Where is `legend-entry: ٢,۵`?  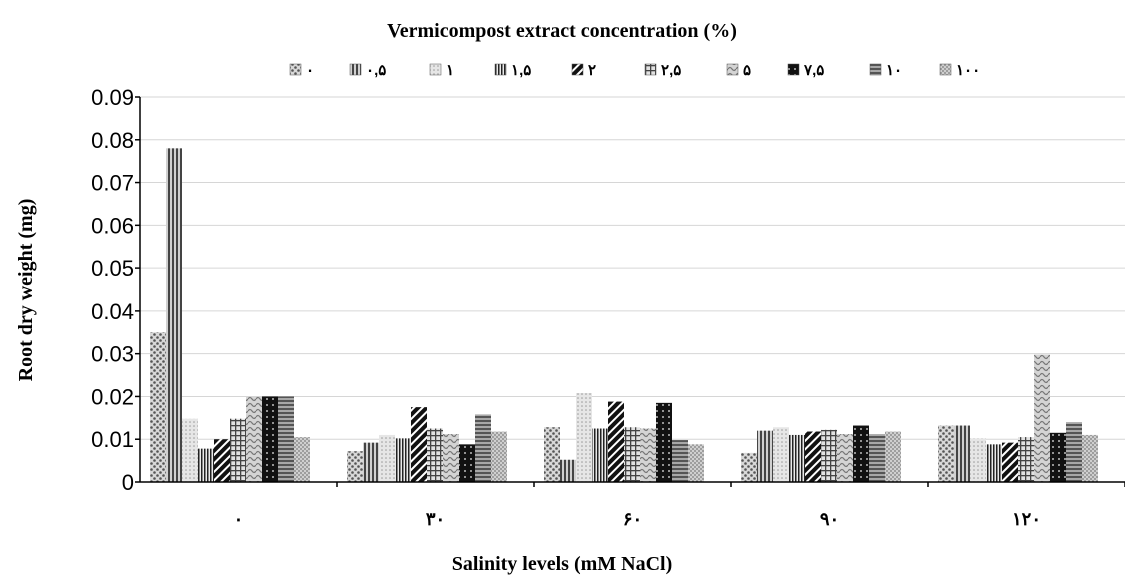
legend-entry: ٢,۵ is located at coordinates (671, 70).